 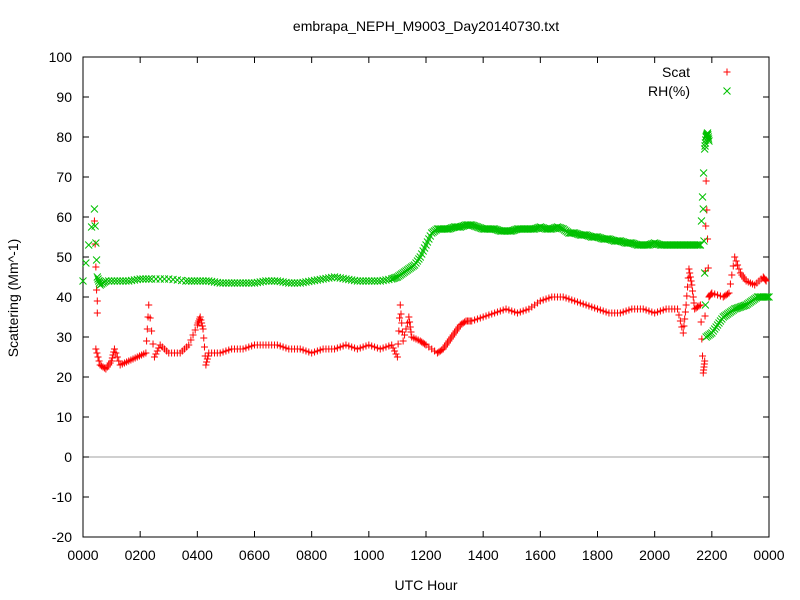 What do you see at coordinates (64, 337) in the screenshot?
I see `y-tick-label: 30` at bounding box center [64, 337].